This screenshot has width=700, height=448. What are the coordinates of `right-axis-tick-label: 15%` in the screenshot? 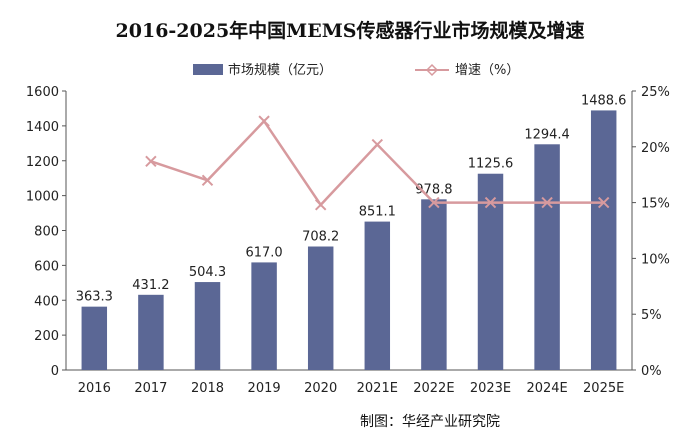 It's located at (655, 204).